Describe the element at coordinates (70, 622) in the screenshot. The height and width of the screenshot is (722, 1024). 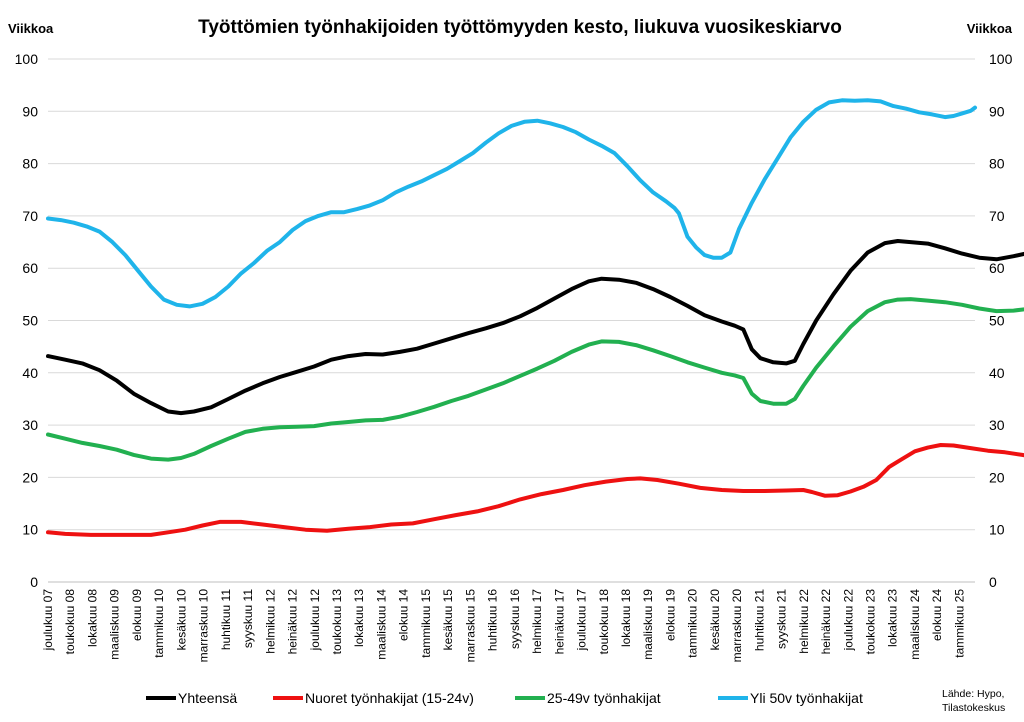
I see `x-tick-label: toukokuu 08` at that location.